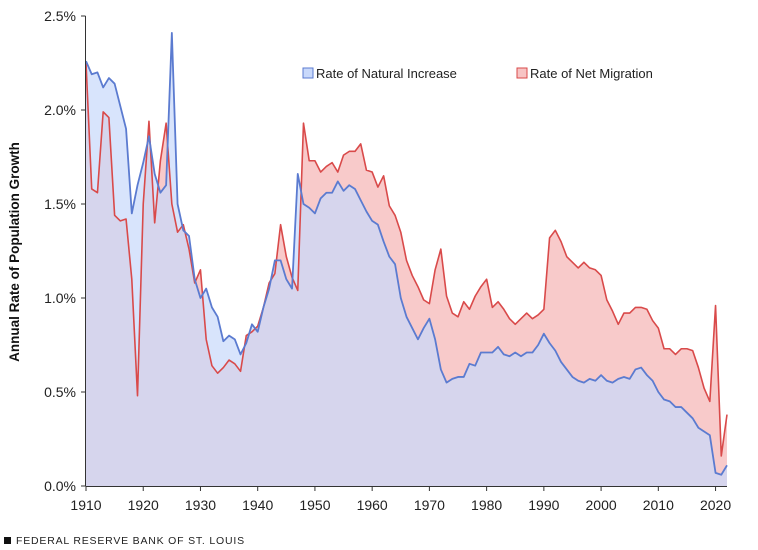  Describe the element at coordinates (14, 252) in the screenshot. I see `y-axis-title: Annual Rate of Population Growth` at that location.